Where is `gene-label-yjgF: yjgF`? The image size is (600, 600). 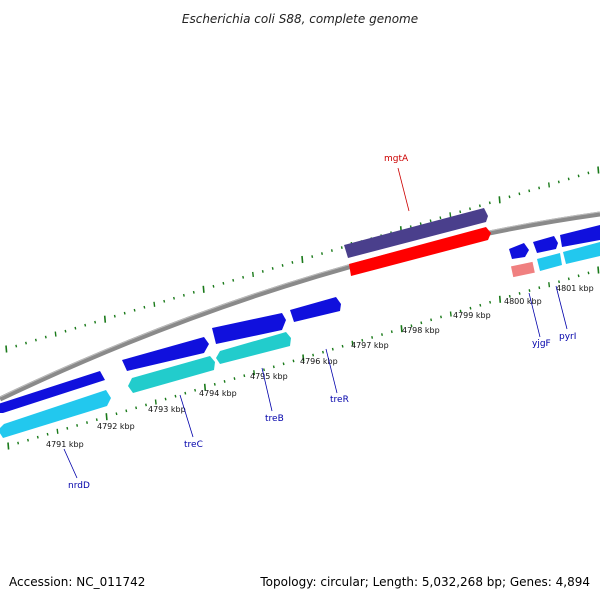
gene-label-yjgF: yjgF is located at coordinates (541, 344).